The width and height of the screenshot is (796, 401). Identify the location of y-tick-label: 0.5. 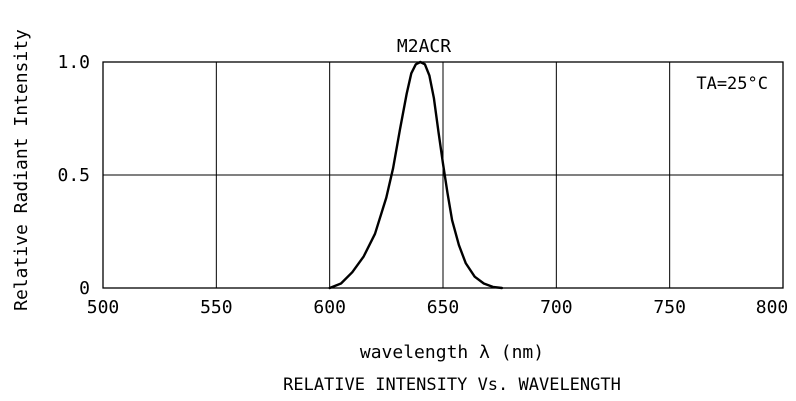
(73, 175).